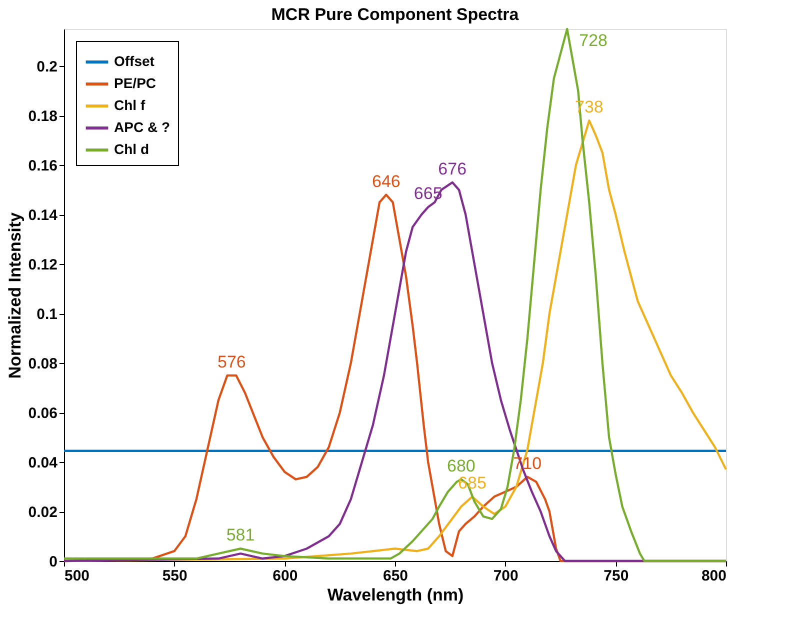 The image size is (792, 633). I want to click on y-tick-label: 0.1, so click(47, 315).